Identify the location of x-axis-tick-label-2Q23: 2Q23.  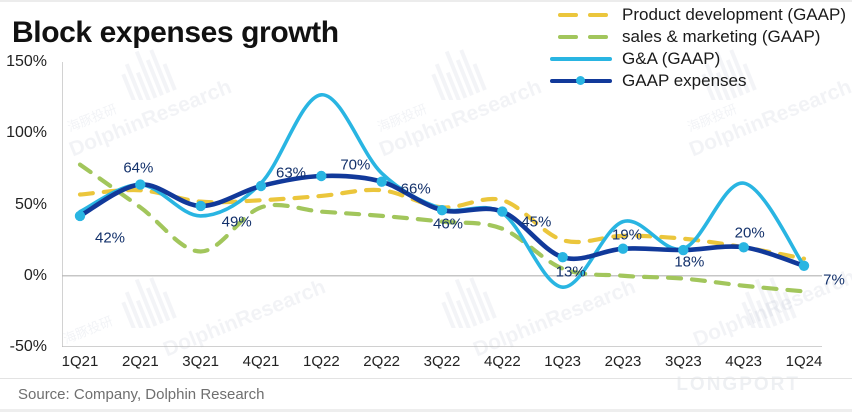
(623, 361).